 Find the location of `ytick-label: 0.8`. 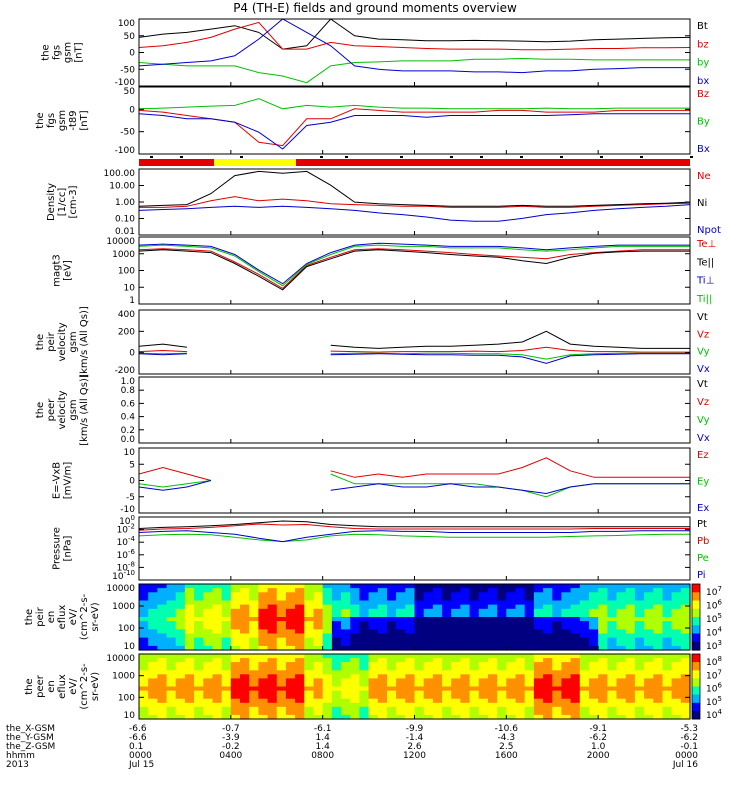

ytick-label: 0.8 is located at coordinates (128, 391).